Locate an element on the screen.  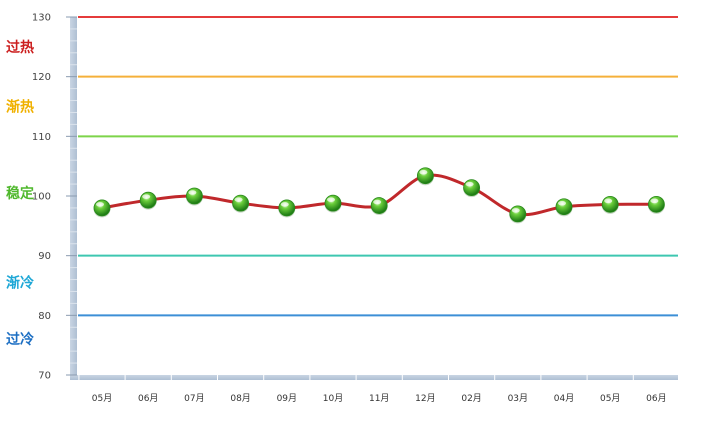
zone-label: 渐热 is located at coordinates (20, 107).